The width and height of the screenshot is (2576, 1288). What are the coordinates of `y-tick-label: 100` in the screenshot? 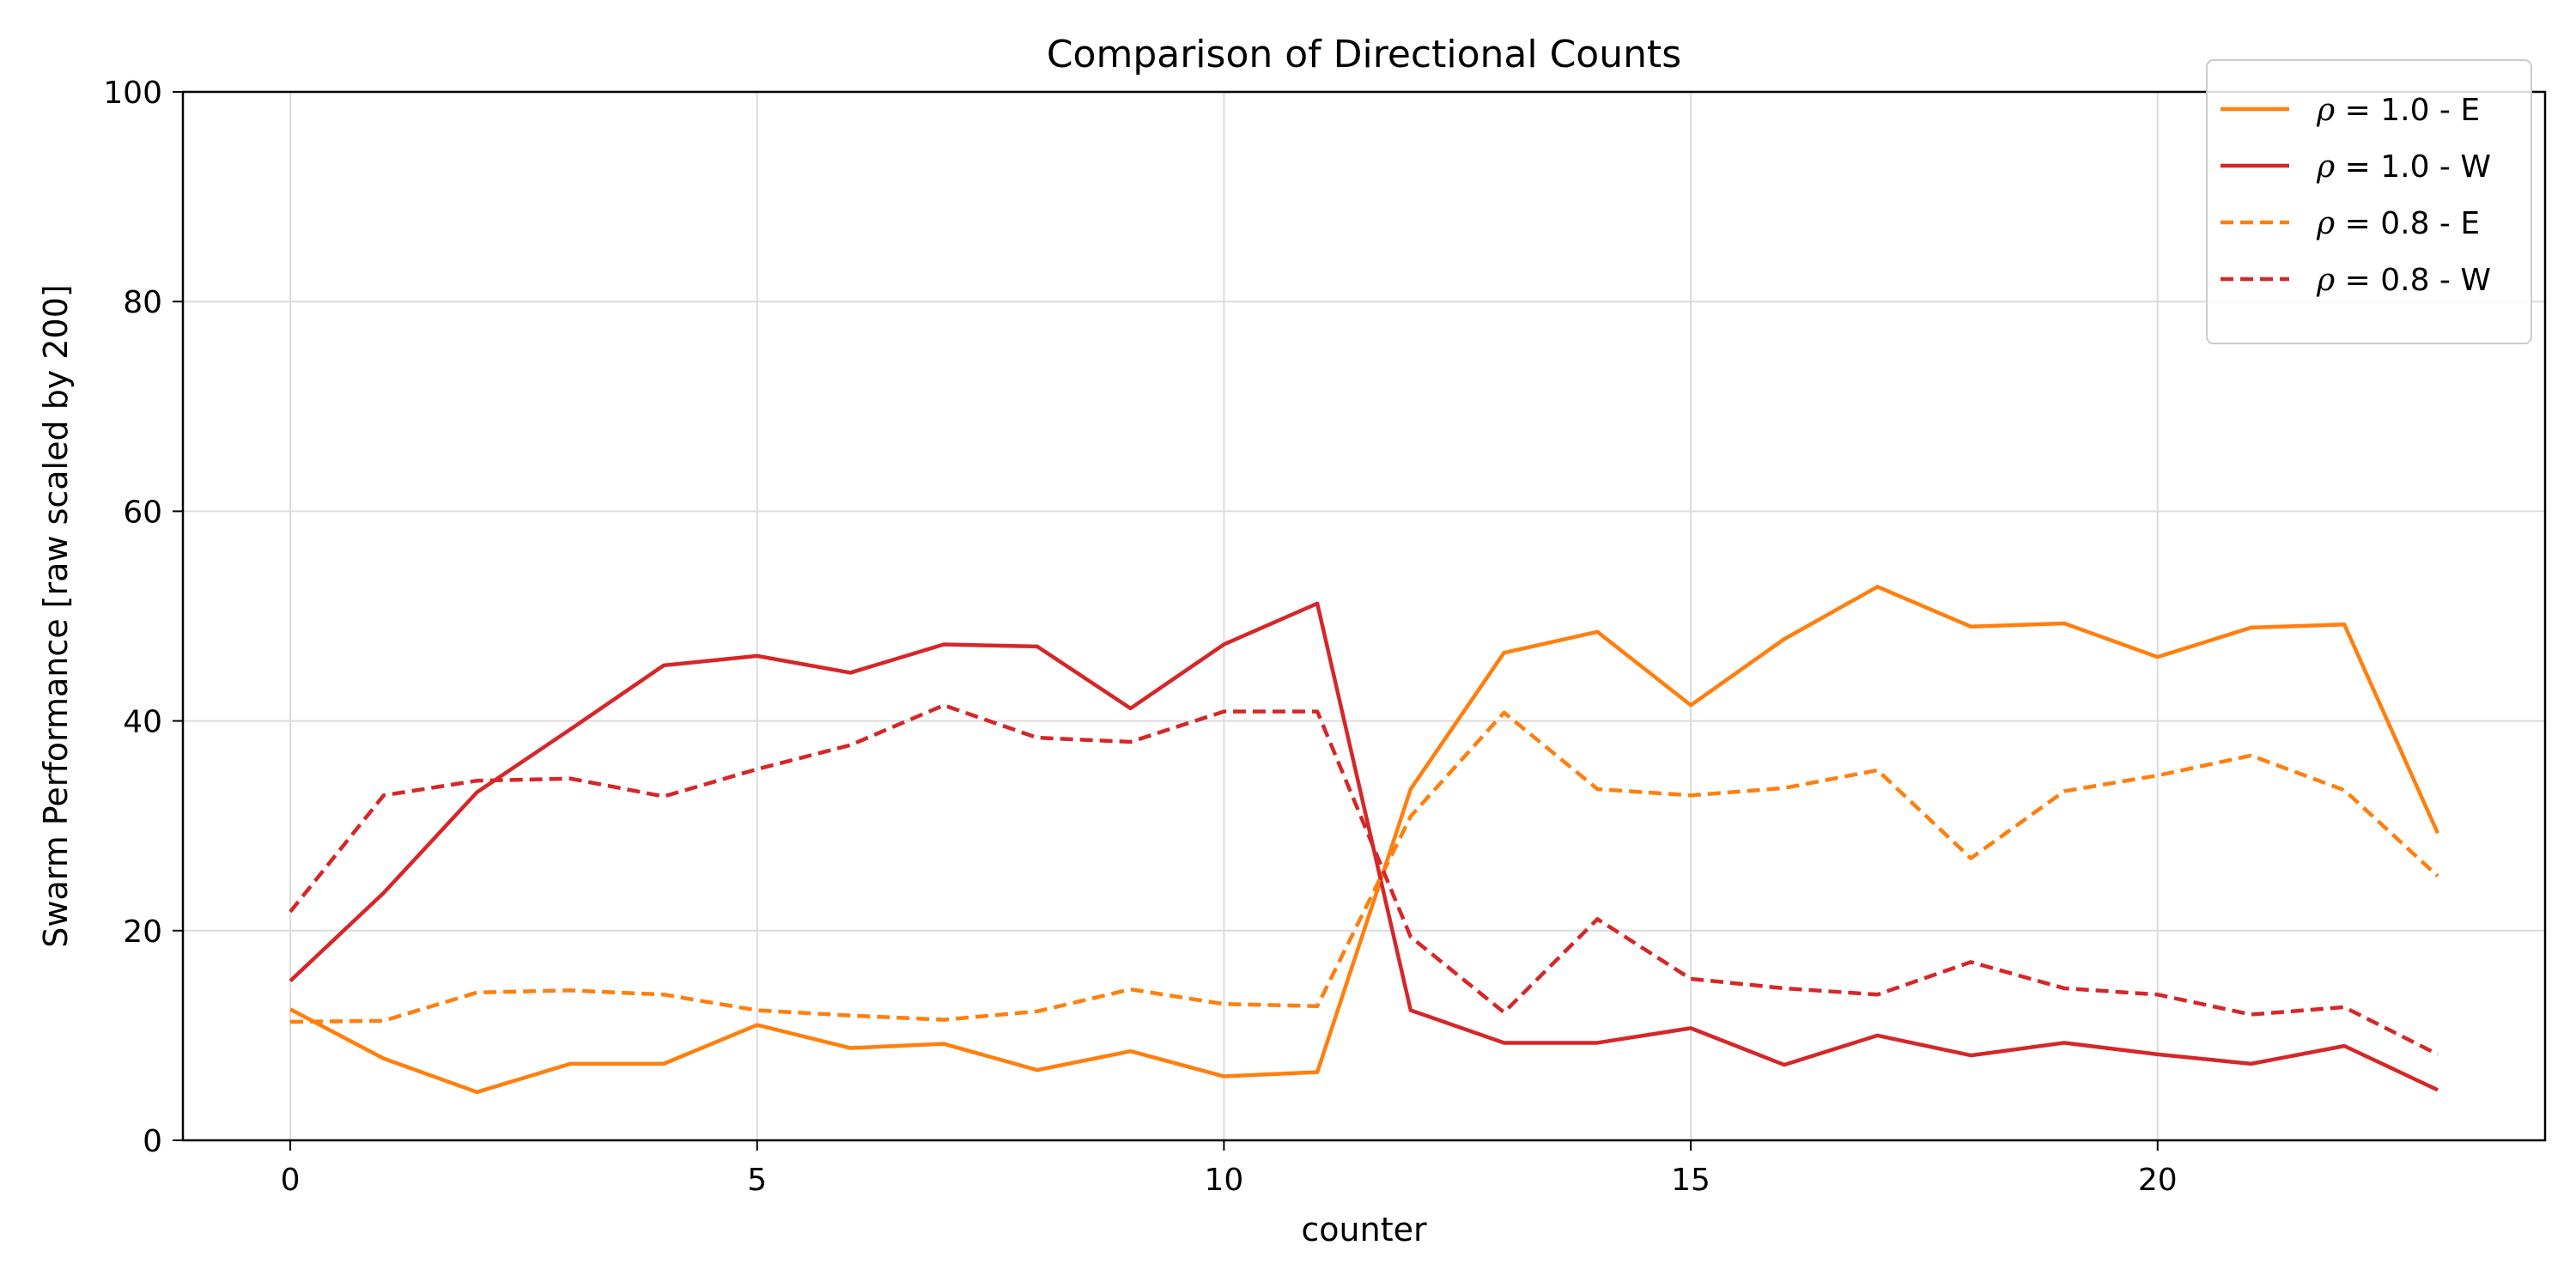 It's located at (132, 93).